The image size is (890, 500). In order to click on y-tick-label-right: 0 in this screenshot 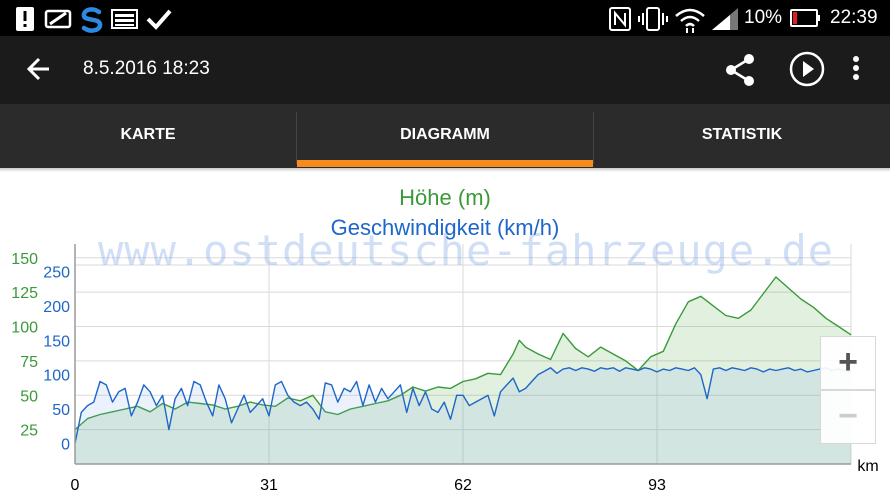, I will do `click(65, 444)`.